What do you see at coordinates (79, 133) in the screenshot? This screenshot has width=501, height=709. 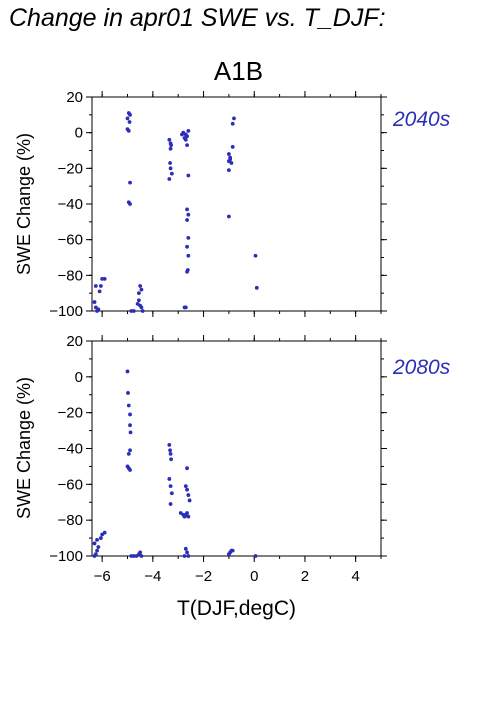 I see `panel-1-ytick-label: 0` at bounding box center [79, 133].